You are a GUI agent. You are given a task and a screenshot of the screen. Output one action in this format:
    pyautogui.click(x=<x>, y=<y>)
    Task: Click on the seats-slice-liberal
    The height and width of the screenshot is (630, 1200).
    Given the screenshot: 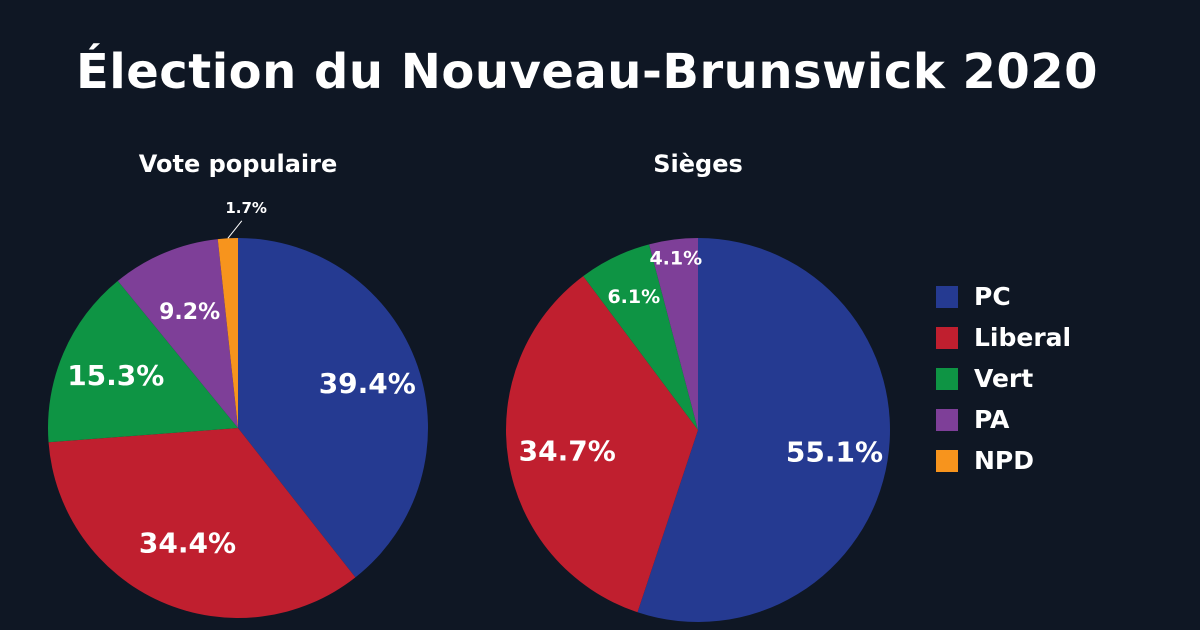 What is the action you would take?
    pyautogui.click(x=602, y=444)
    